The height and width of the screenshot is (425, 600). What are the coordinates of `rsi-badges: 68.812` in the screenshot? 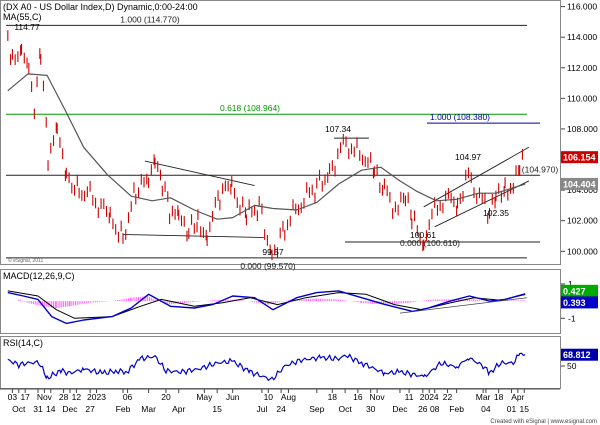 It's located at (579, 354).